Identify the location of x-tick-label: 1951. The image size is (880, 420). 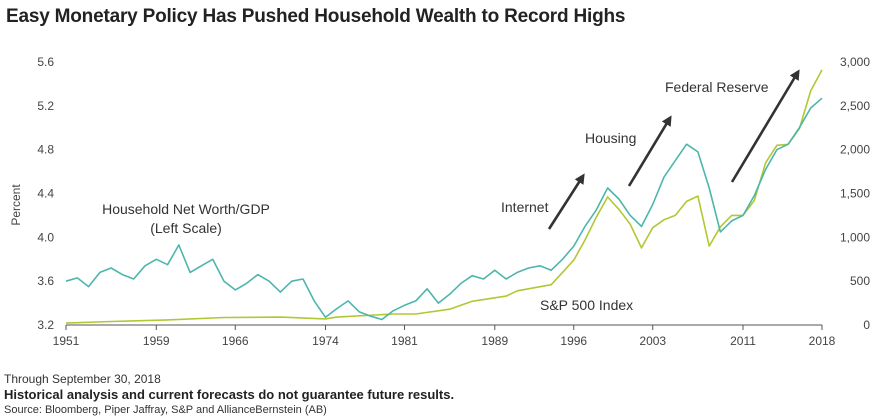
(66, 341).